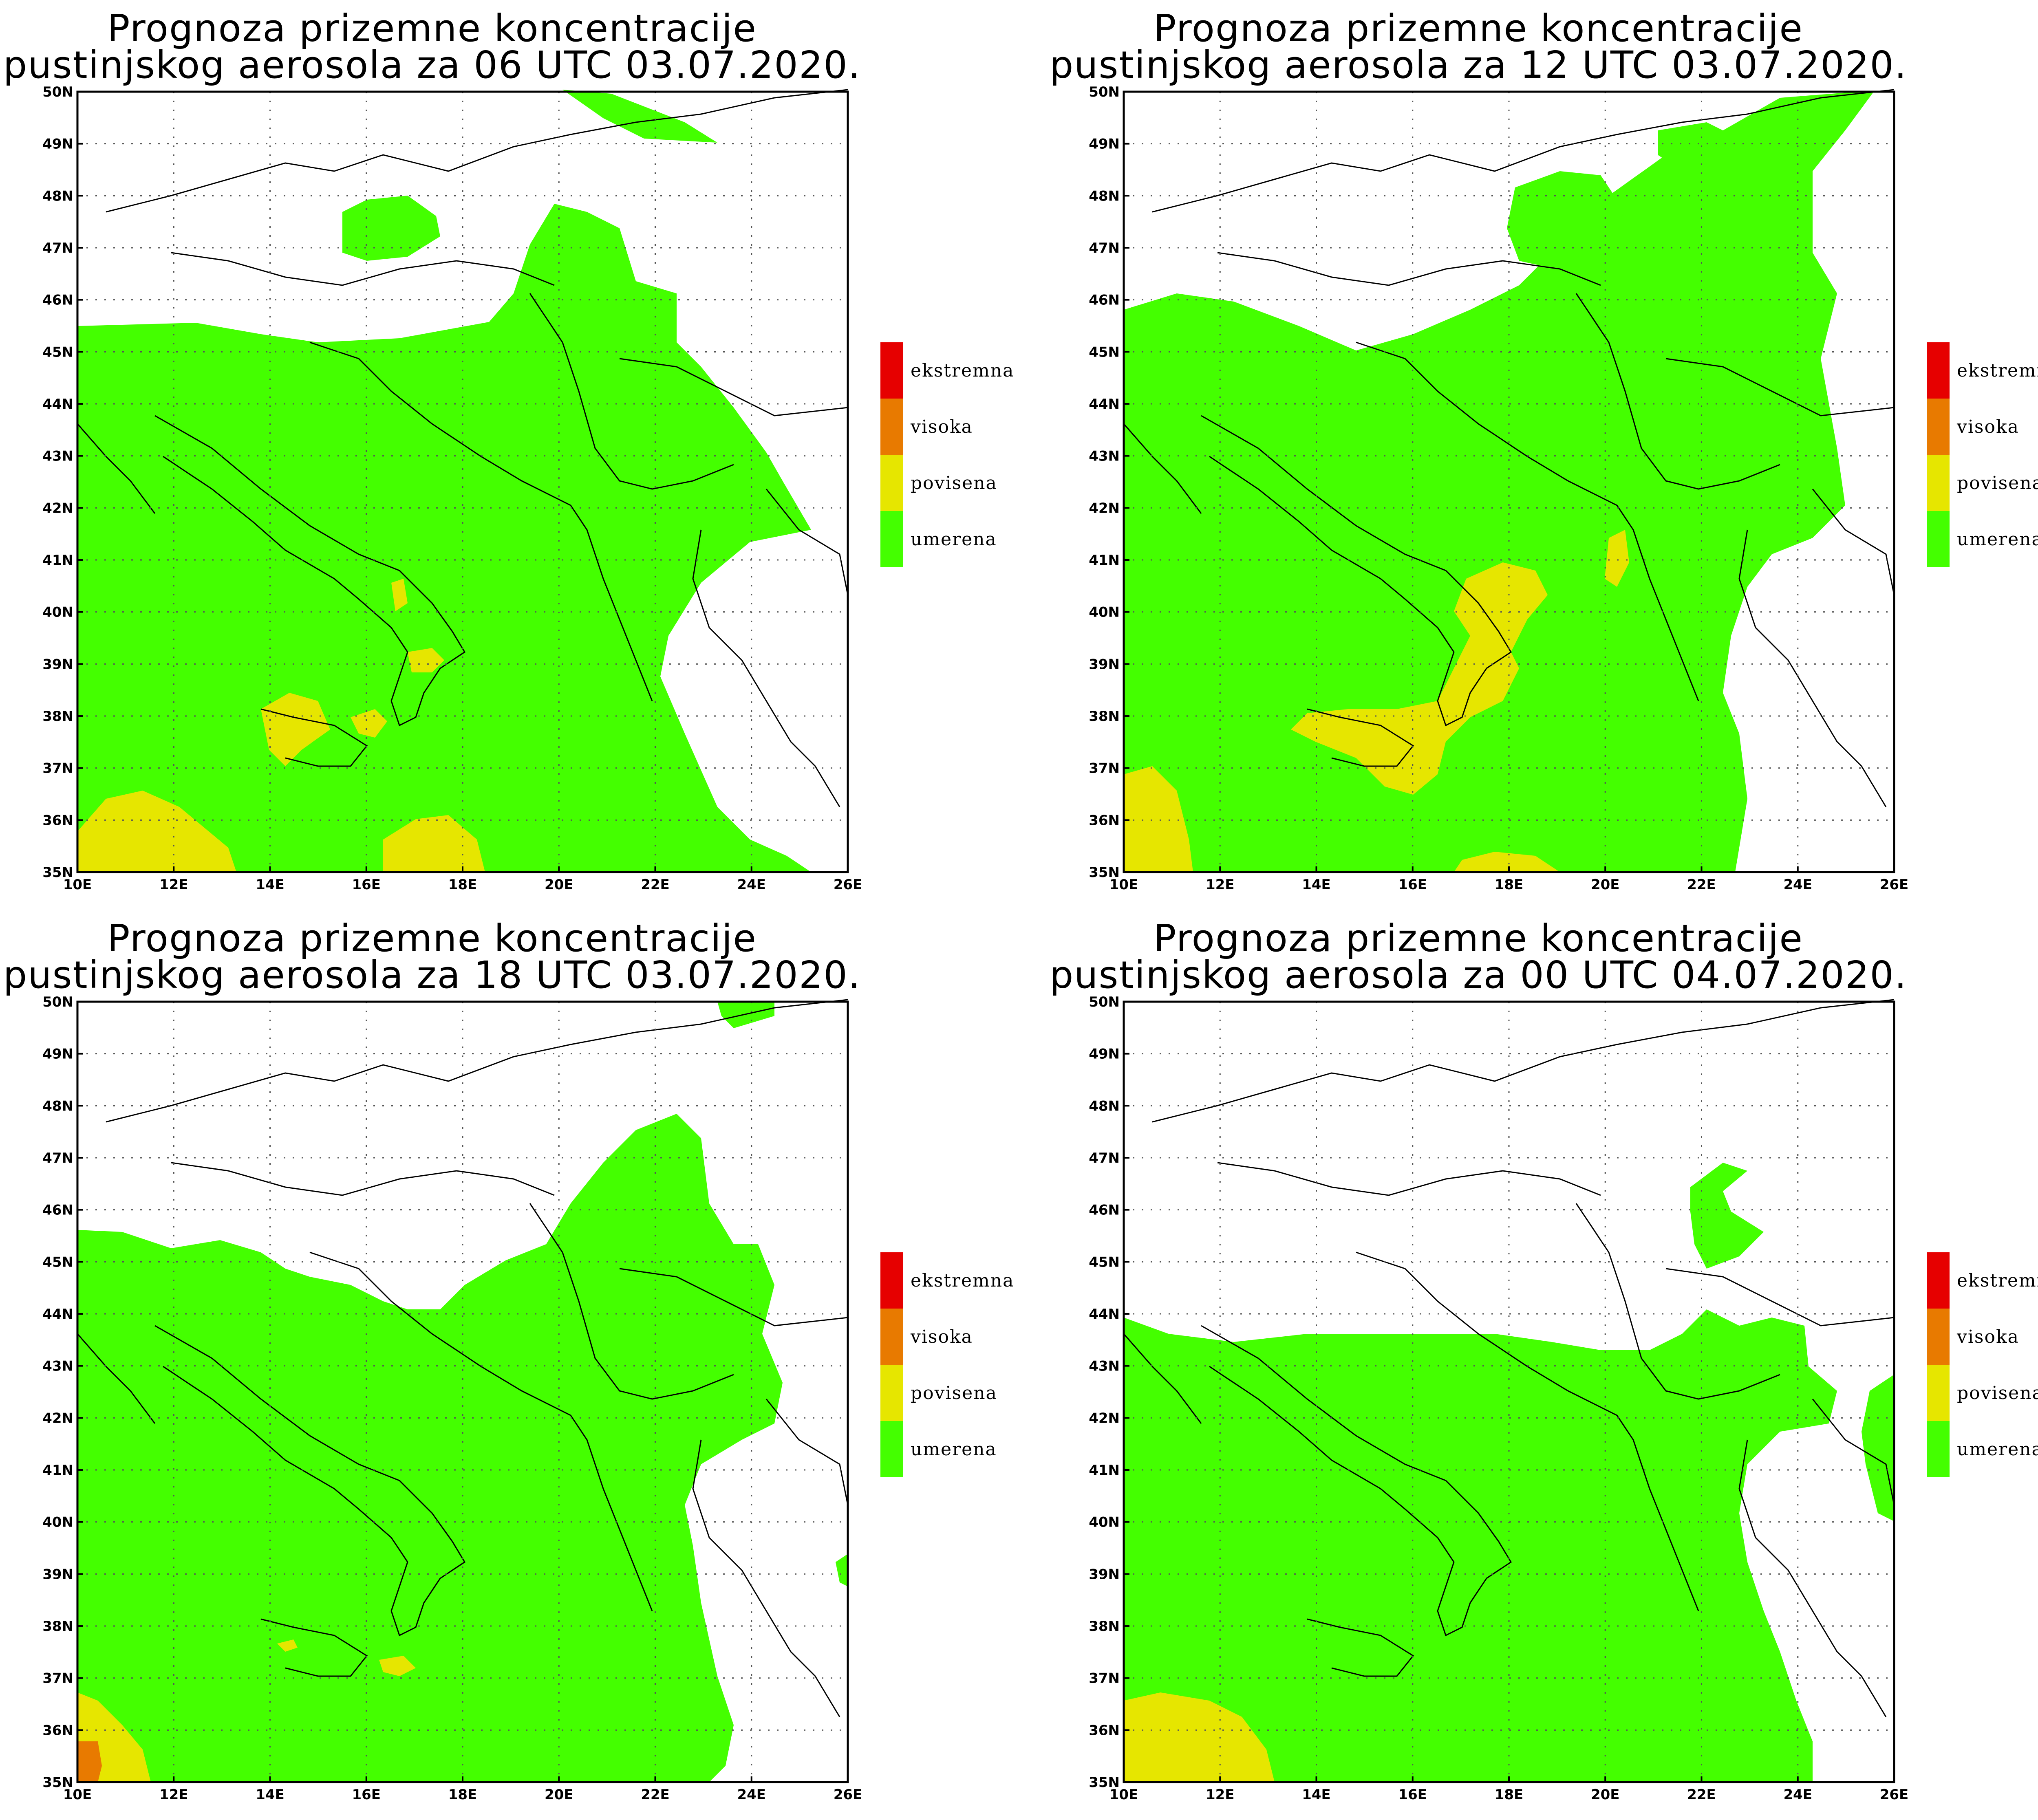  Describe the element at coordinates (1105, 717) in the screenshot. I see `lat-tick-label: 38N` at that location.